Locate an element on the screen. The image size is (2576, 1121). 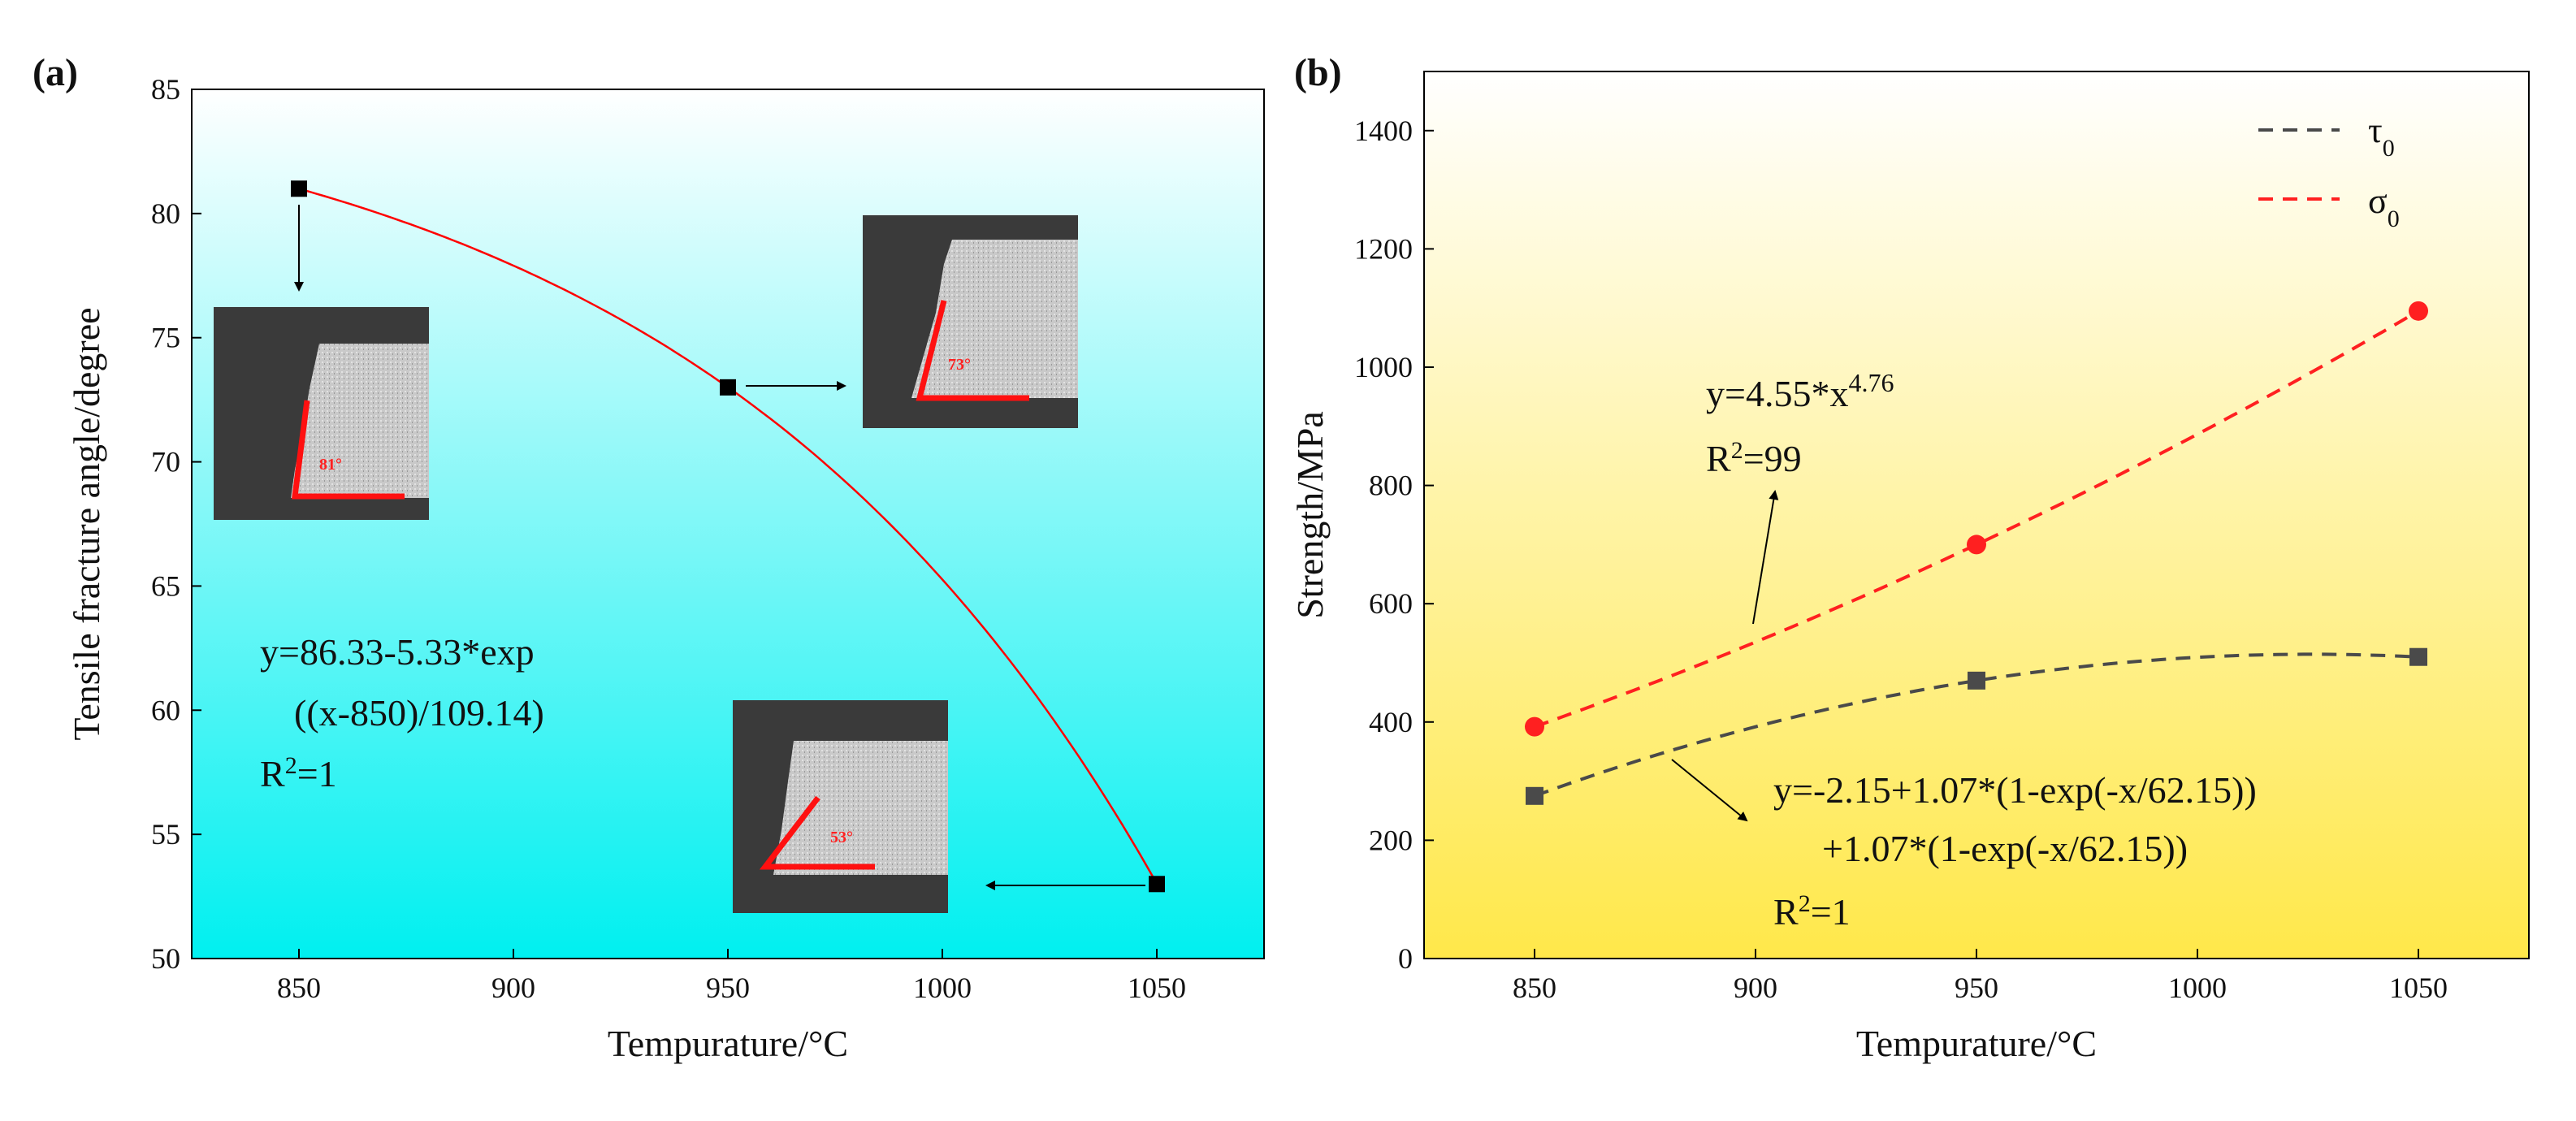
legend-tau-symbol: τ is located at coordinates (2375, 130).